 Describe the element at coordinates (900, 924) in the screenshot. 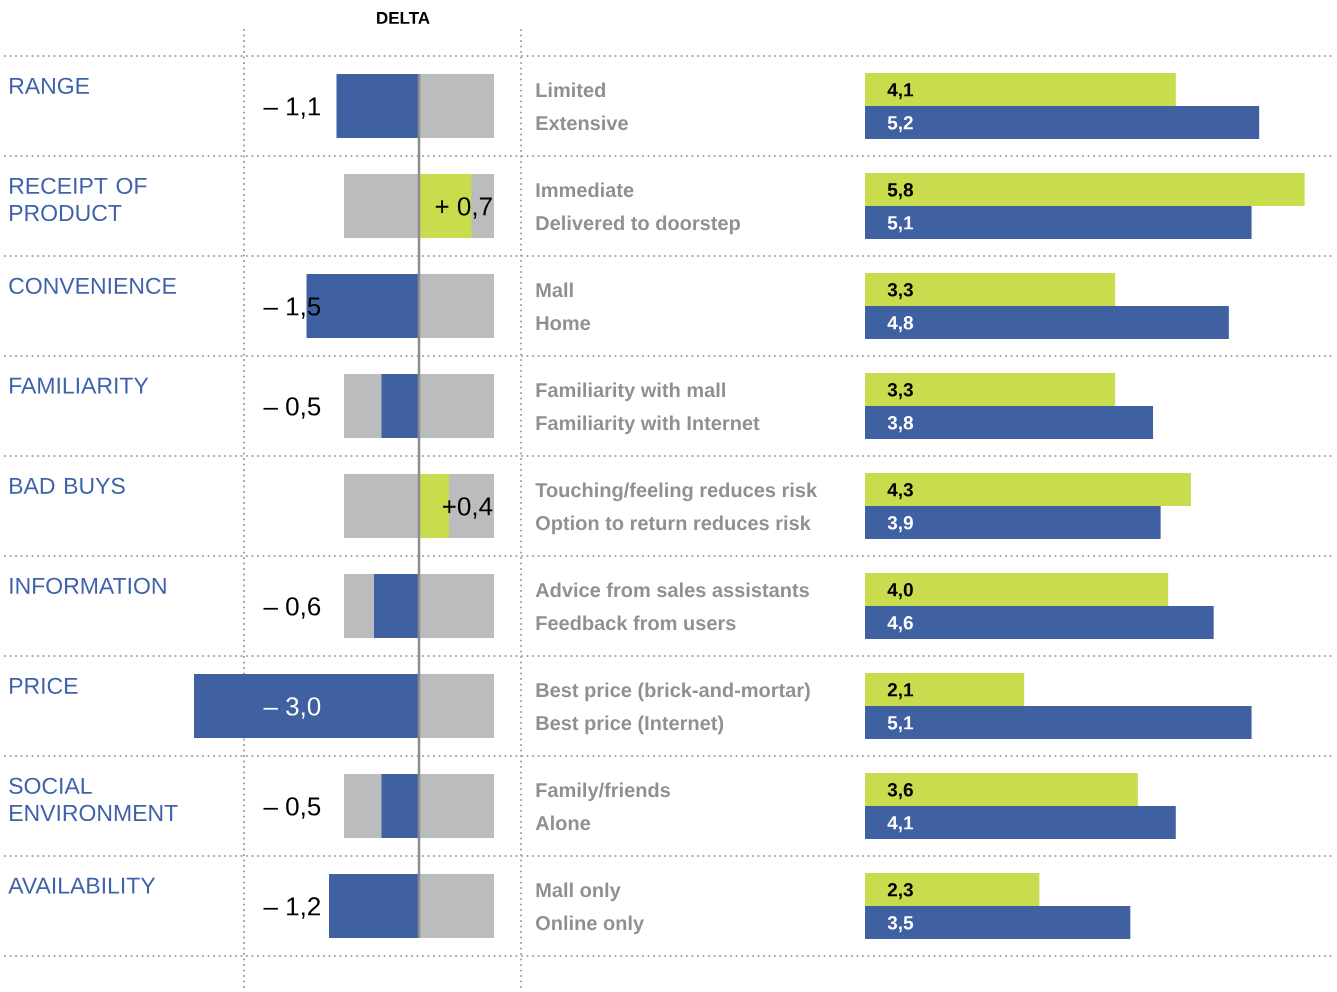

I see `data-label: 3,5` at that location.